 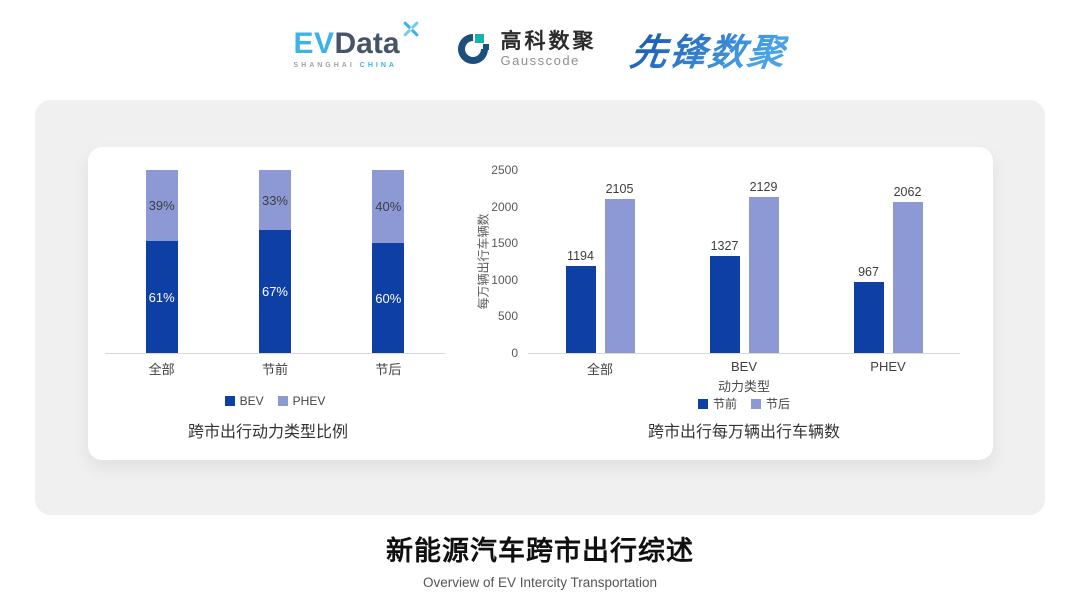 I want to click on segment-value-label: 67%, so click(x=274, y=292).